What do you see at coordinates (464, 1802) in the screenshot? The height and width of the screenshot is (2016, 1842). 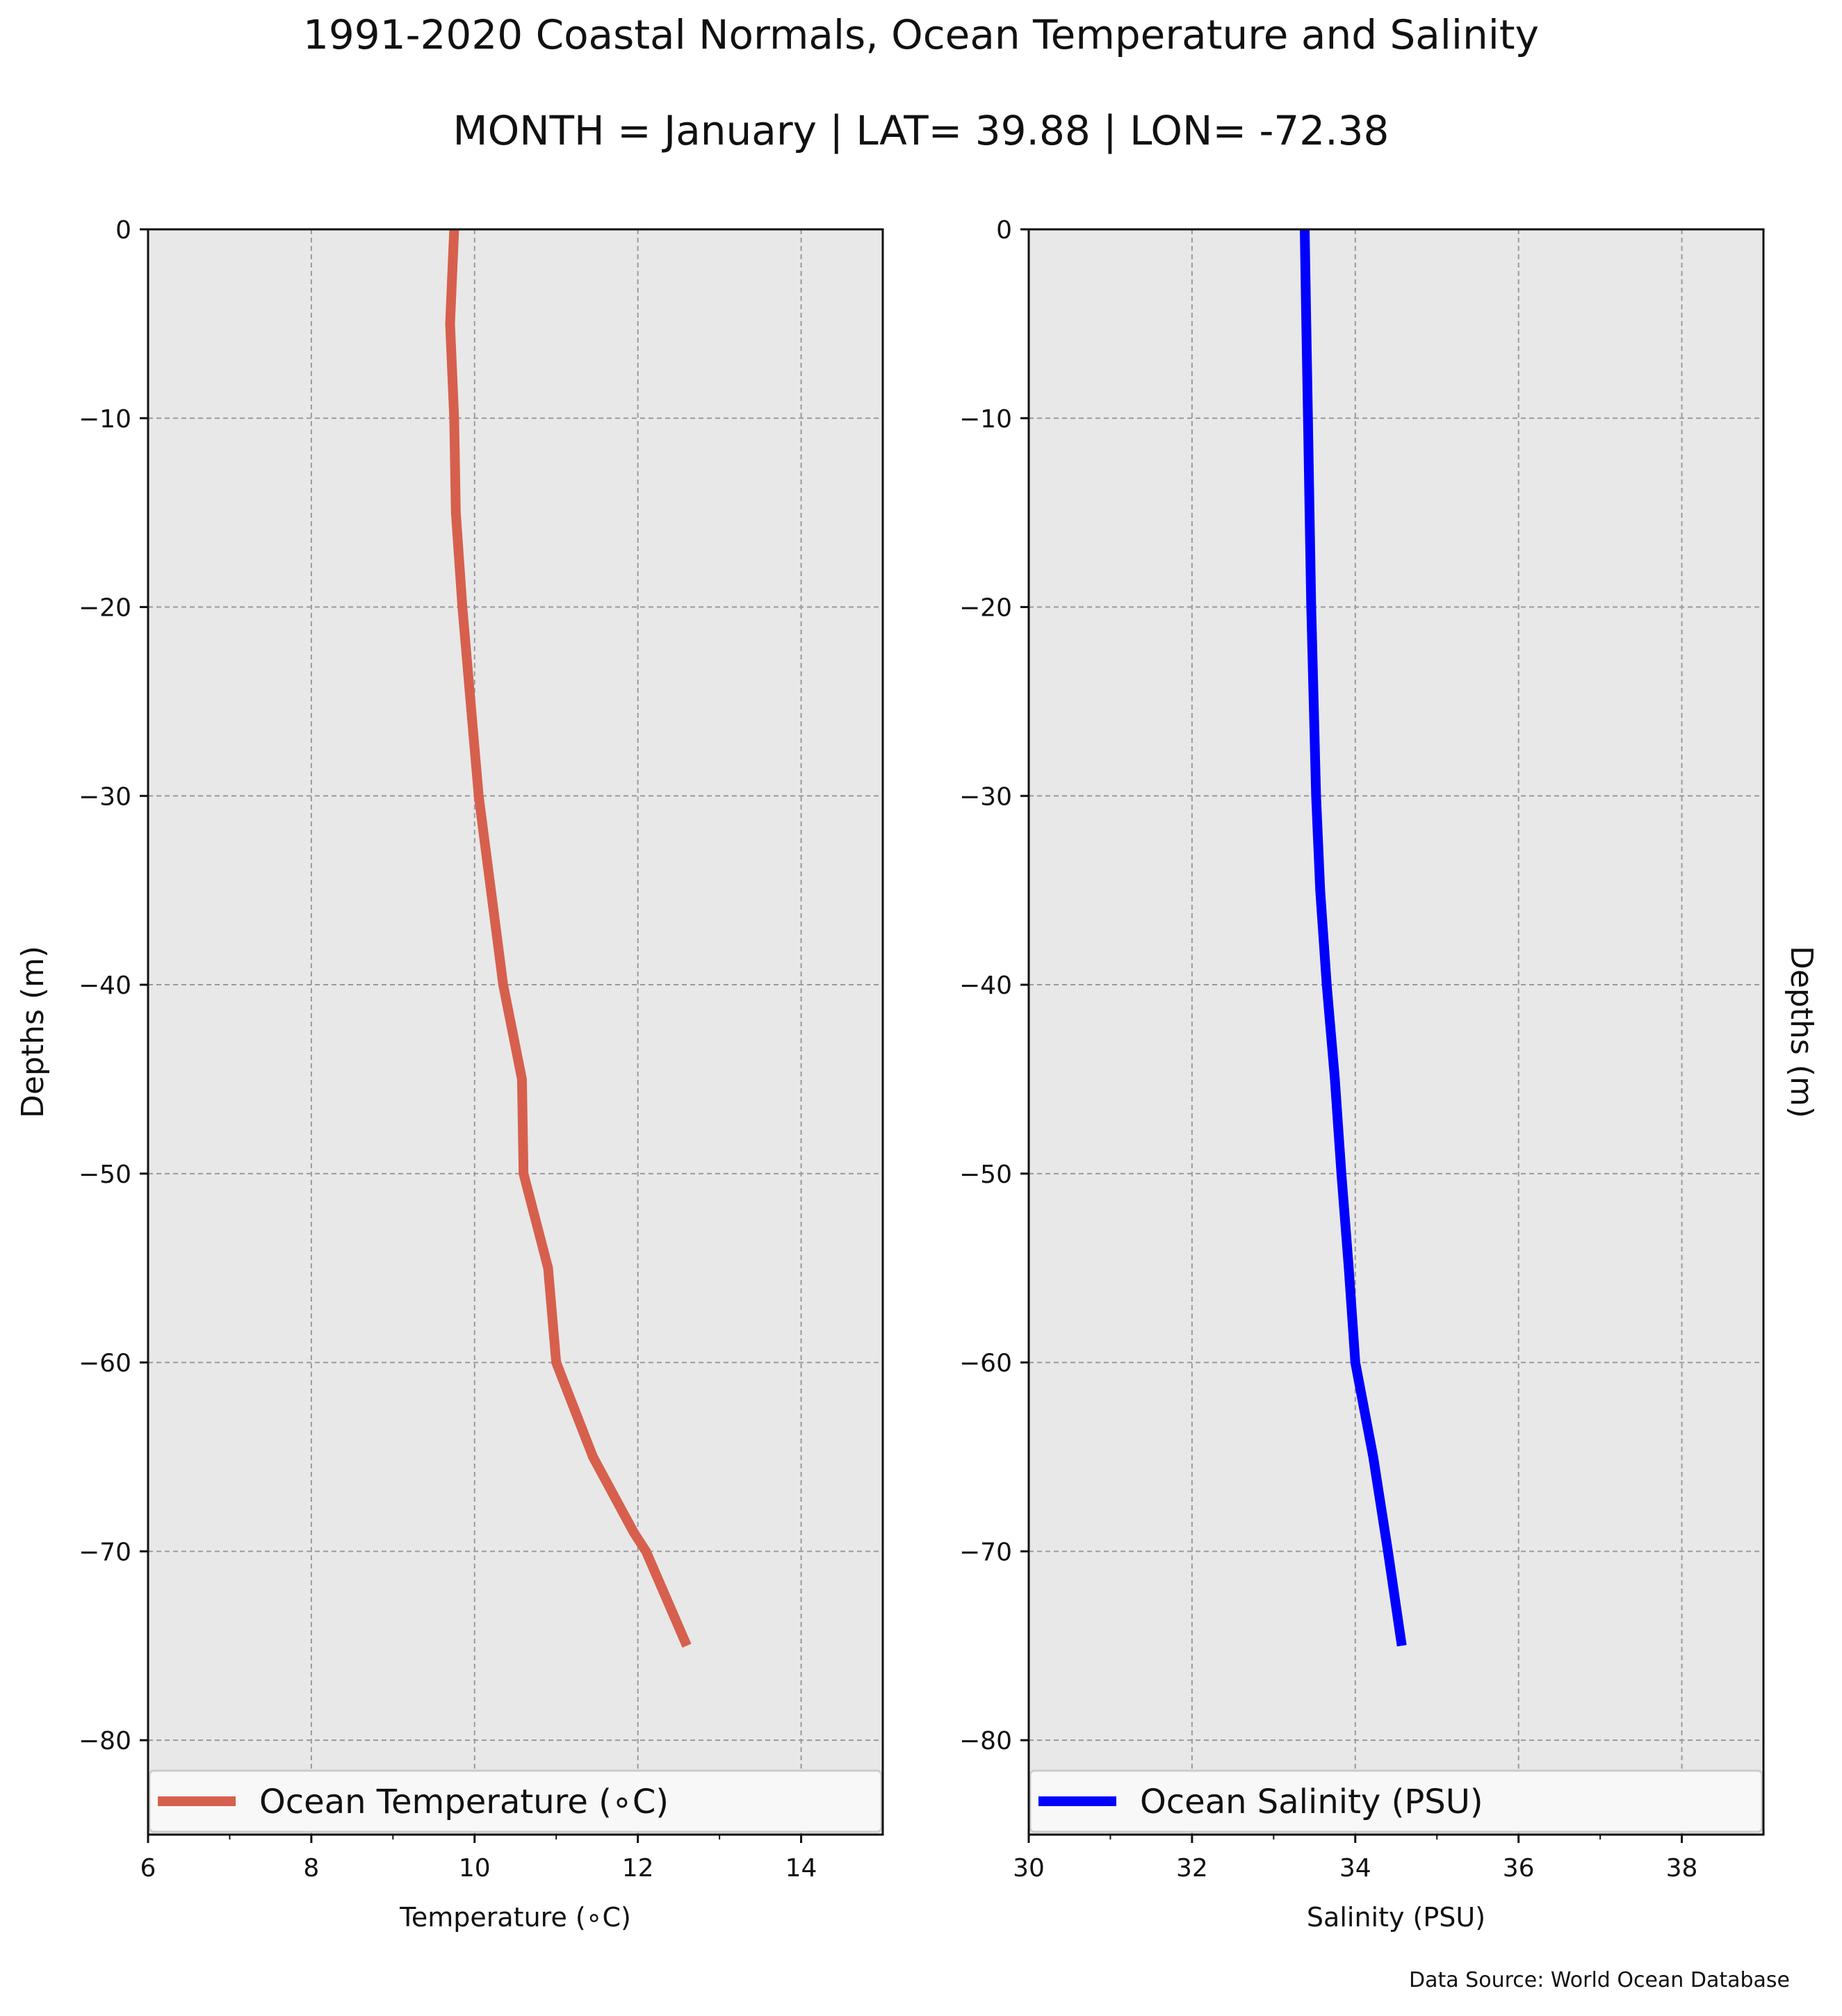 I see `temperature-legend-label: Ocean Temperature (∘C)` at bounding box center [464, 1802].